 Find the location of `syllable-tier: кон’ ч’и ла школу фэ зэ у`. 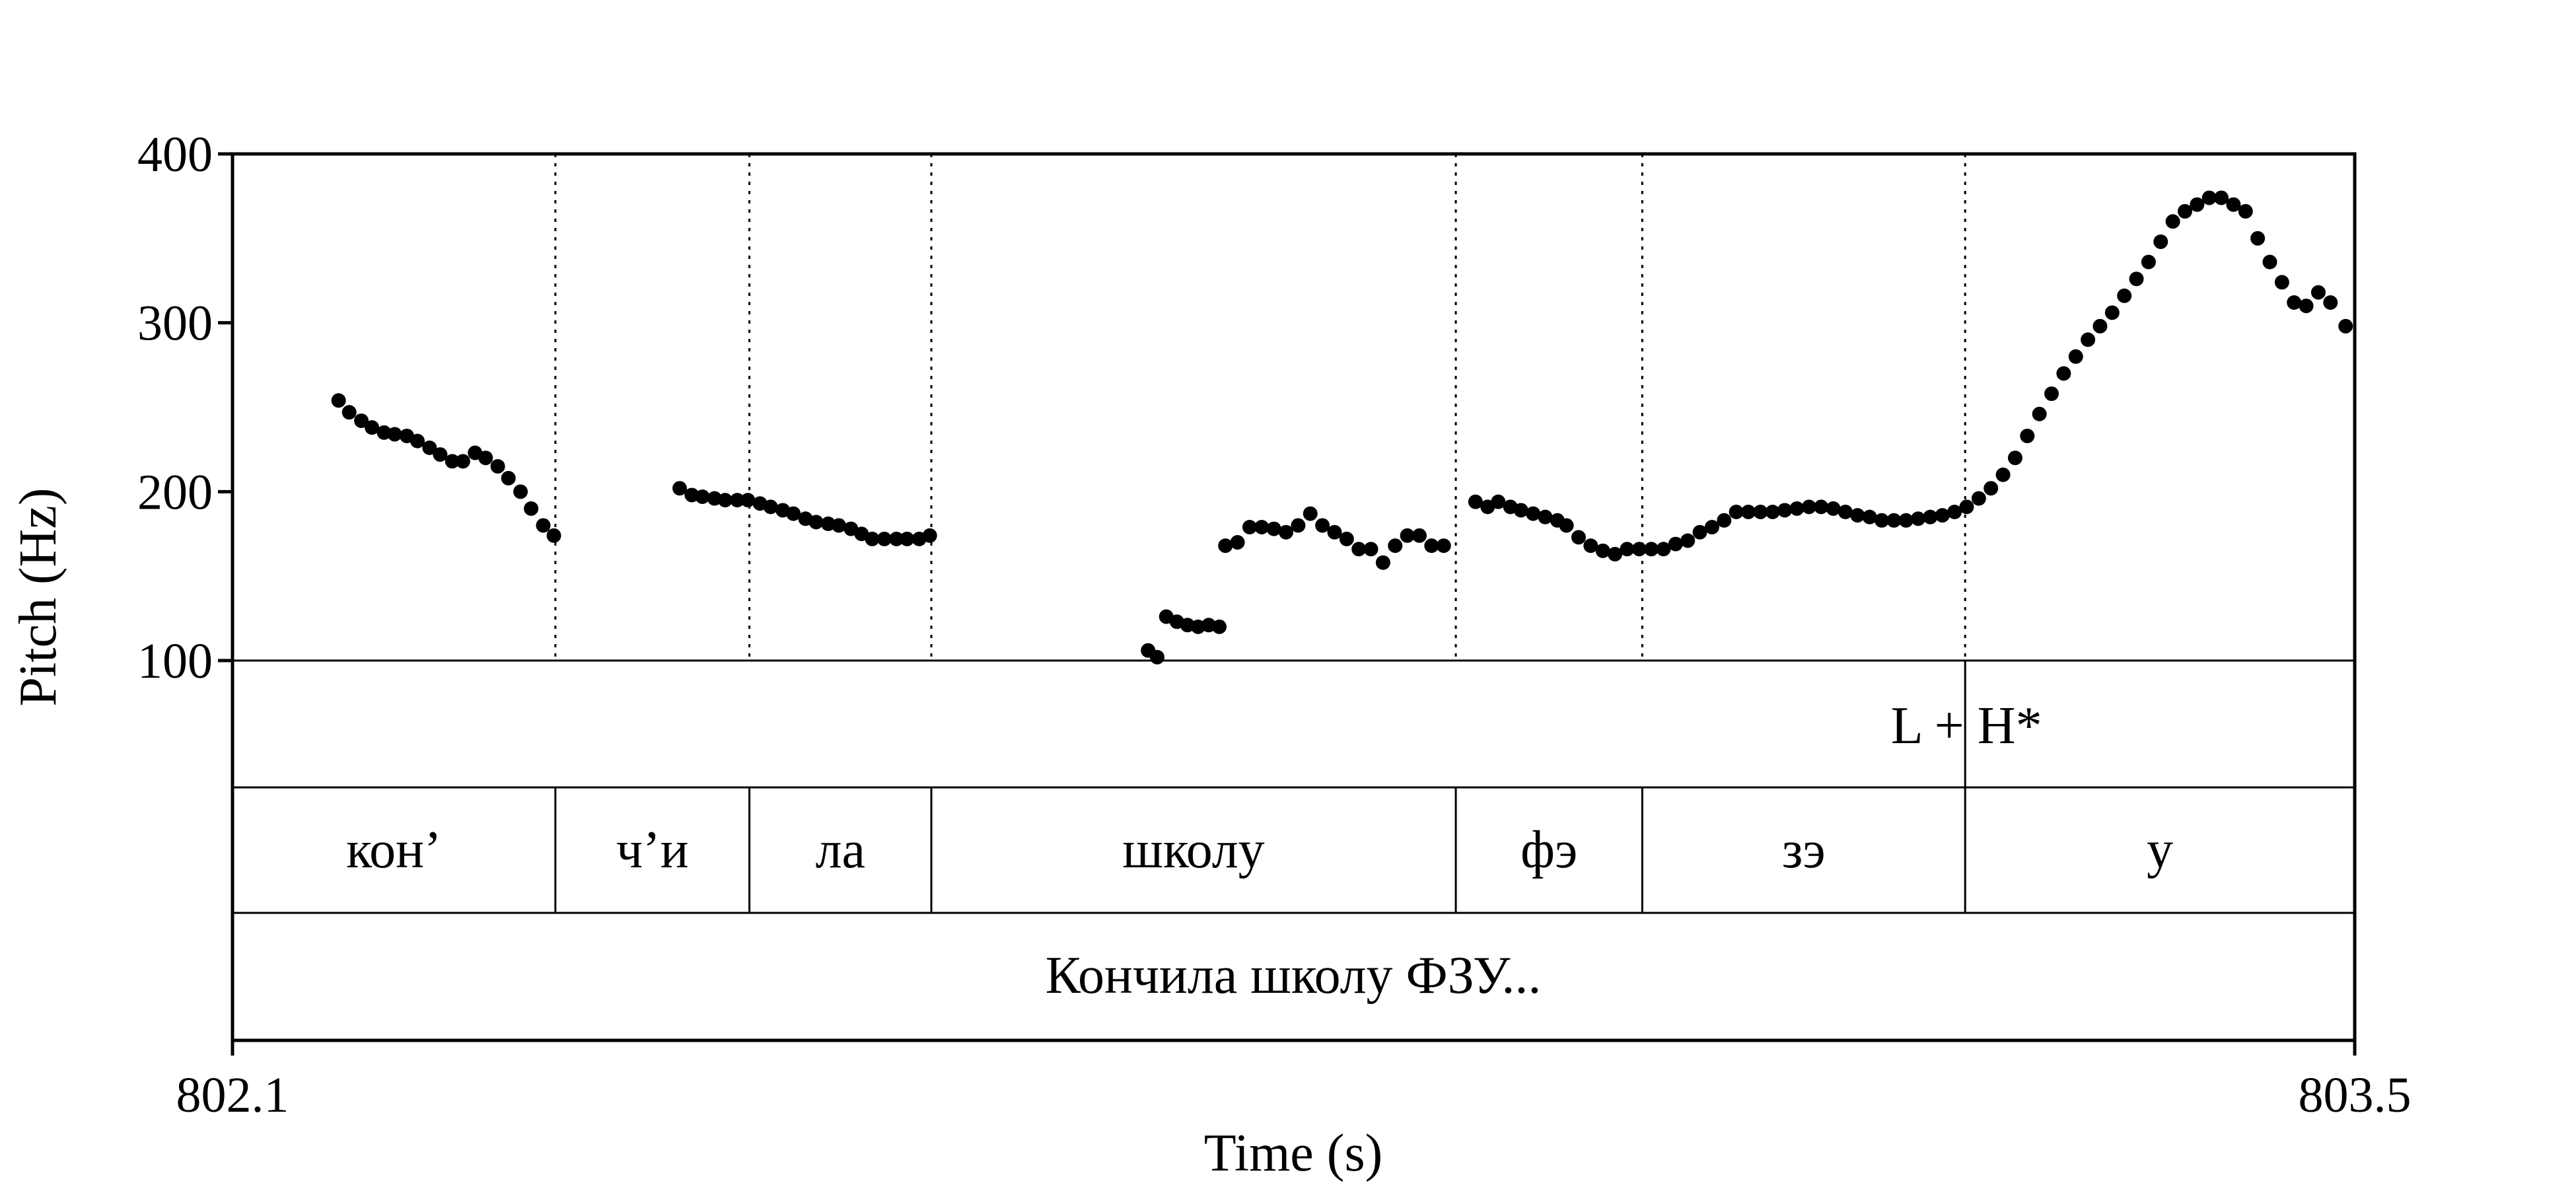

syllable-tier: кон’ ч’и ла школу фэ зэ у is located at coordinates (1259, 850).